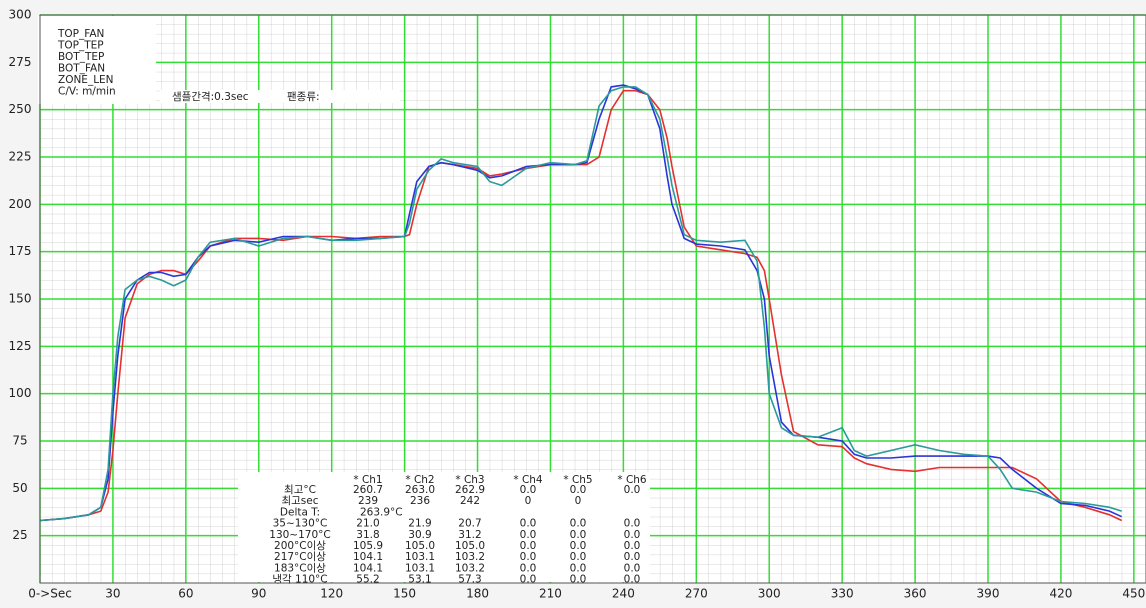 This screenshot has height=608, width=1146. Describe the element at coordinates (20, 204) in the screenshot. I see `y-tick-label: 200` at that location.